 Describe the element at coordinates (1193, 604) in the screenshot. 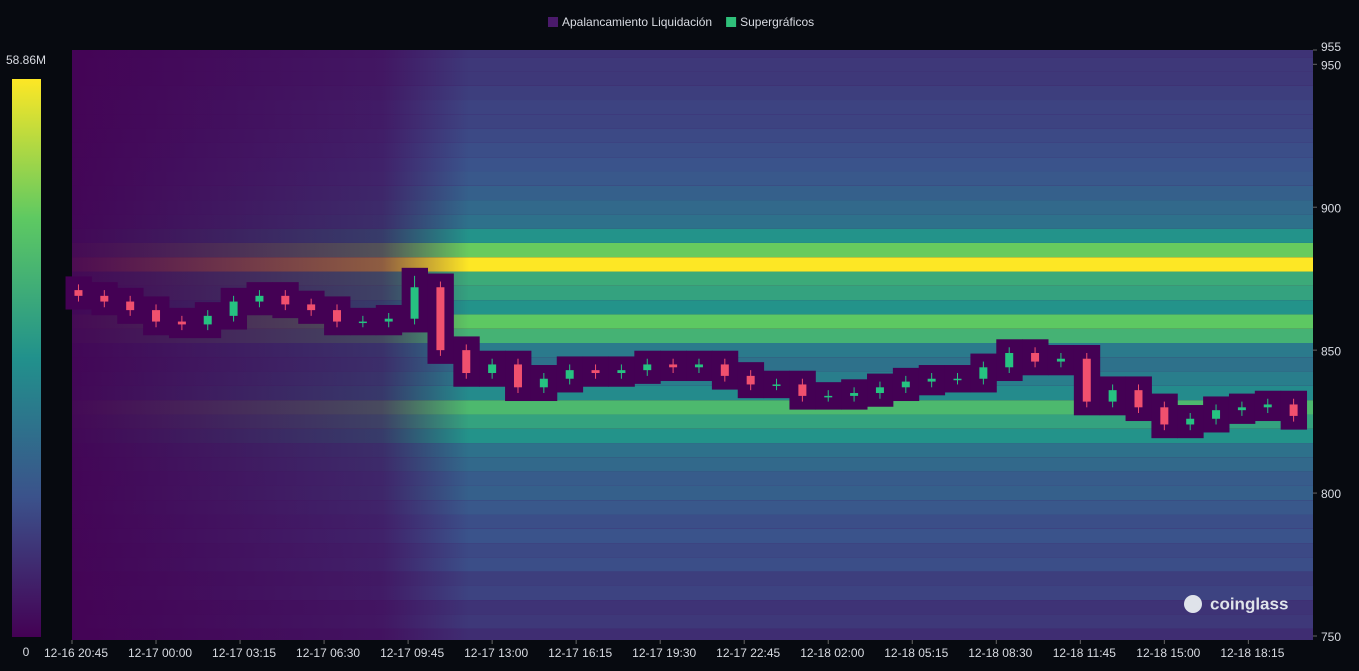

I see `watermark-logo` at that location.